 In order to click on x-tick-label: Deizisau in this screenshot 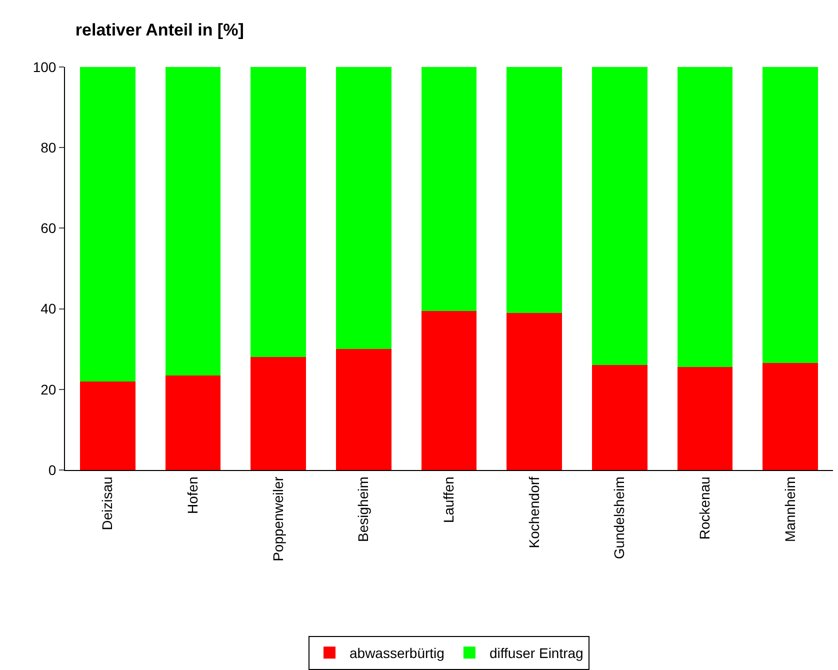, I will do `click(107, 503)`.